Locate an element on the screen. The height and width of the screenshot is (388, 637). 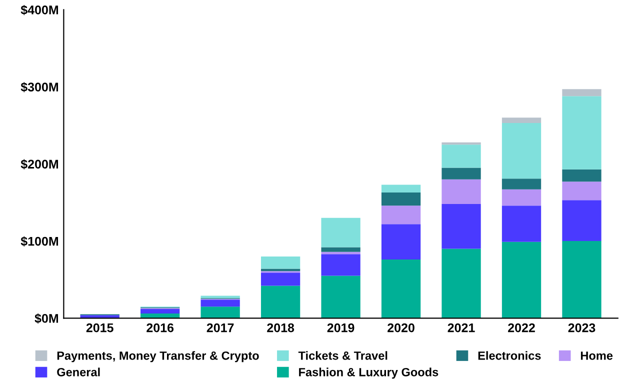
x-tick-label: 2021 is located at coordinates (461, 327).